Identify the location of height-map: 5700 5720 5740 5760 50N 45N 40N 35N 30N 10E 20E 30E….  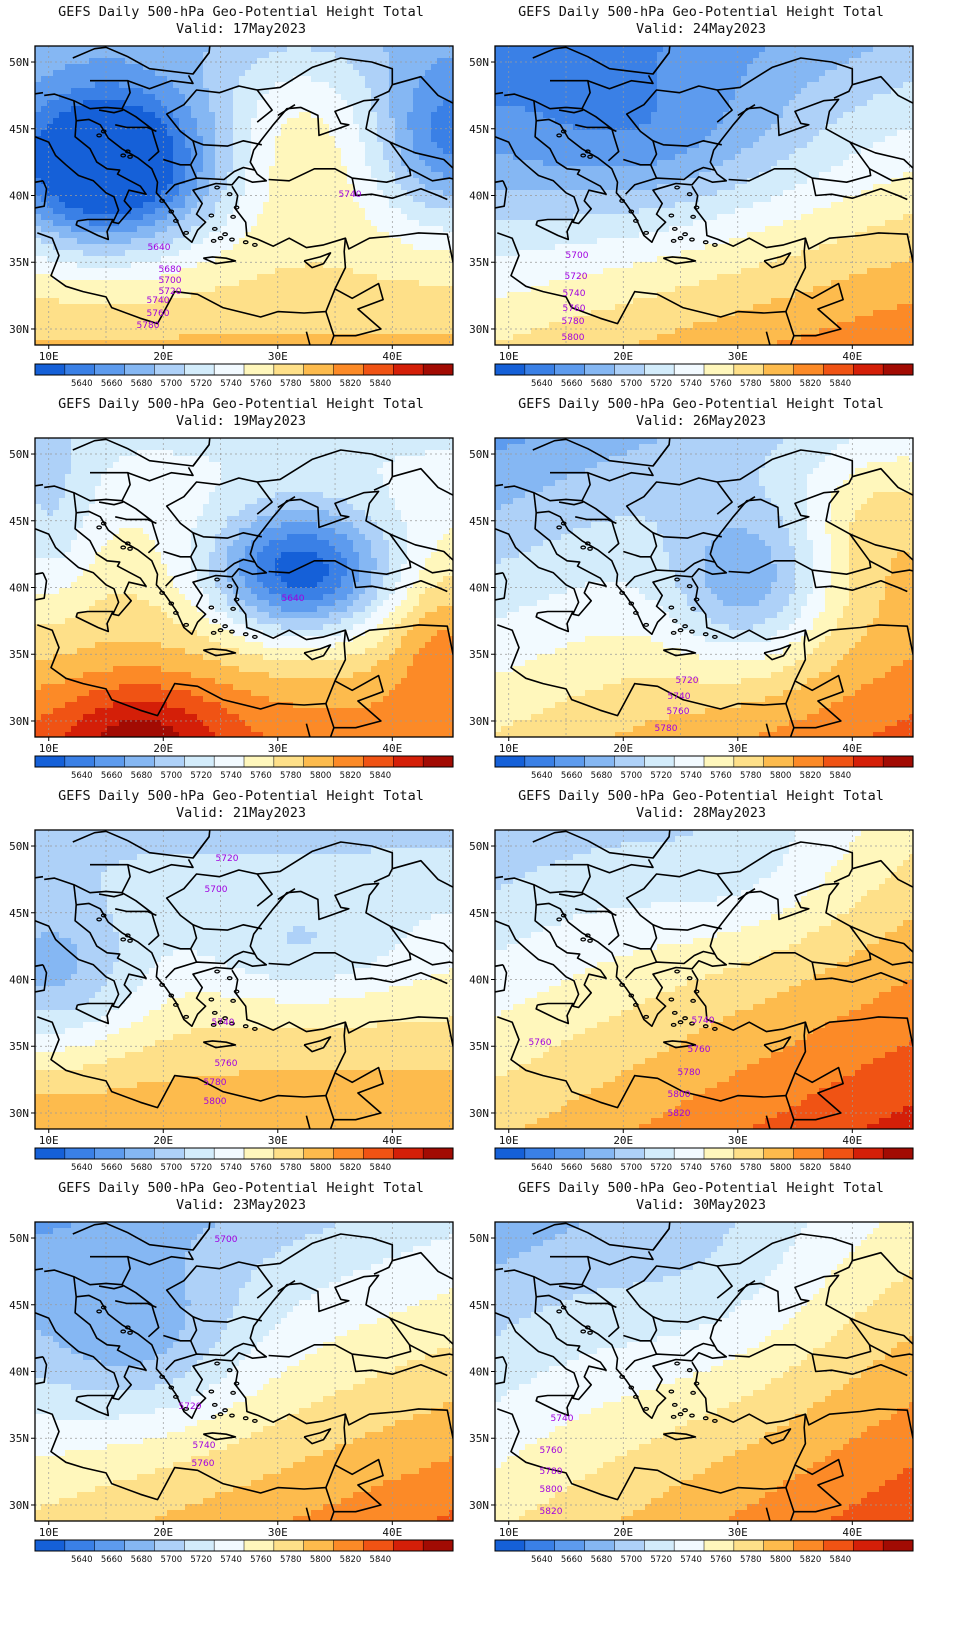
(231, 1393).